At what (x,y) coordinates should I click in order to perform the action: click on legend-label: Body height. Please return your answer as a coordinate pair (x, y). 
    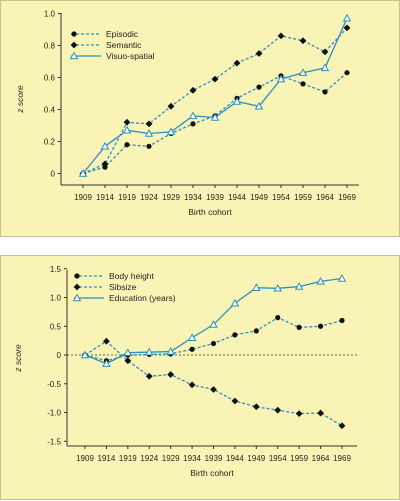
    Looking at the image, I should click on (132, 276).